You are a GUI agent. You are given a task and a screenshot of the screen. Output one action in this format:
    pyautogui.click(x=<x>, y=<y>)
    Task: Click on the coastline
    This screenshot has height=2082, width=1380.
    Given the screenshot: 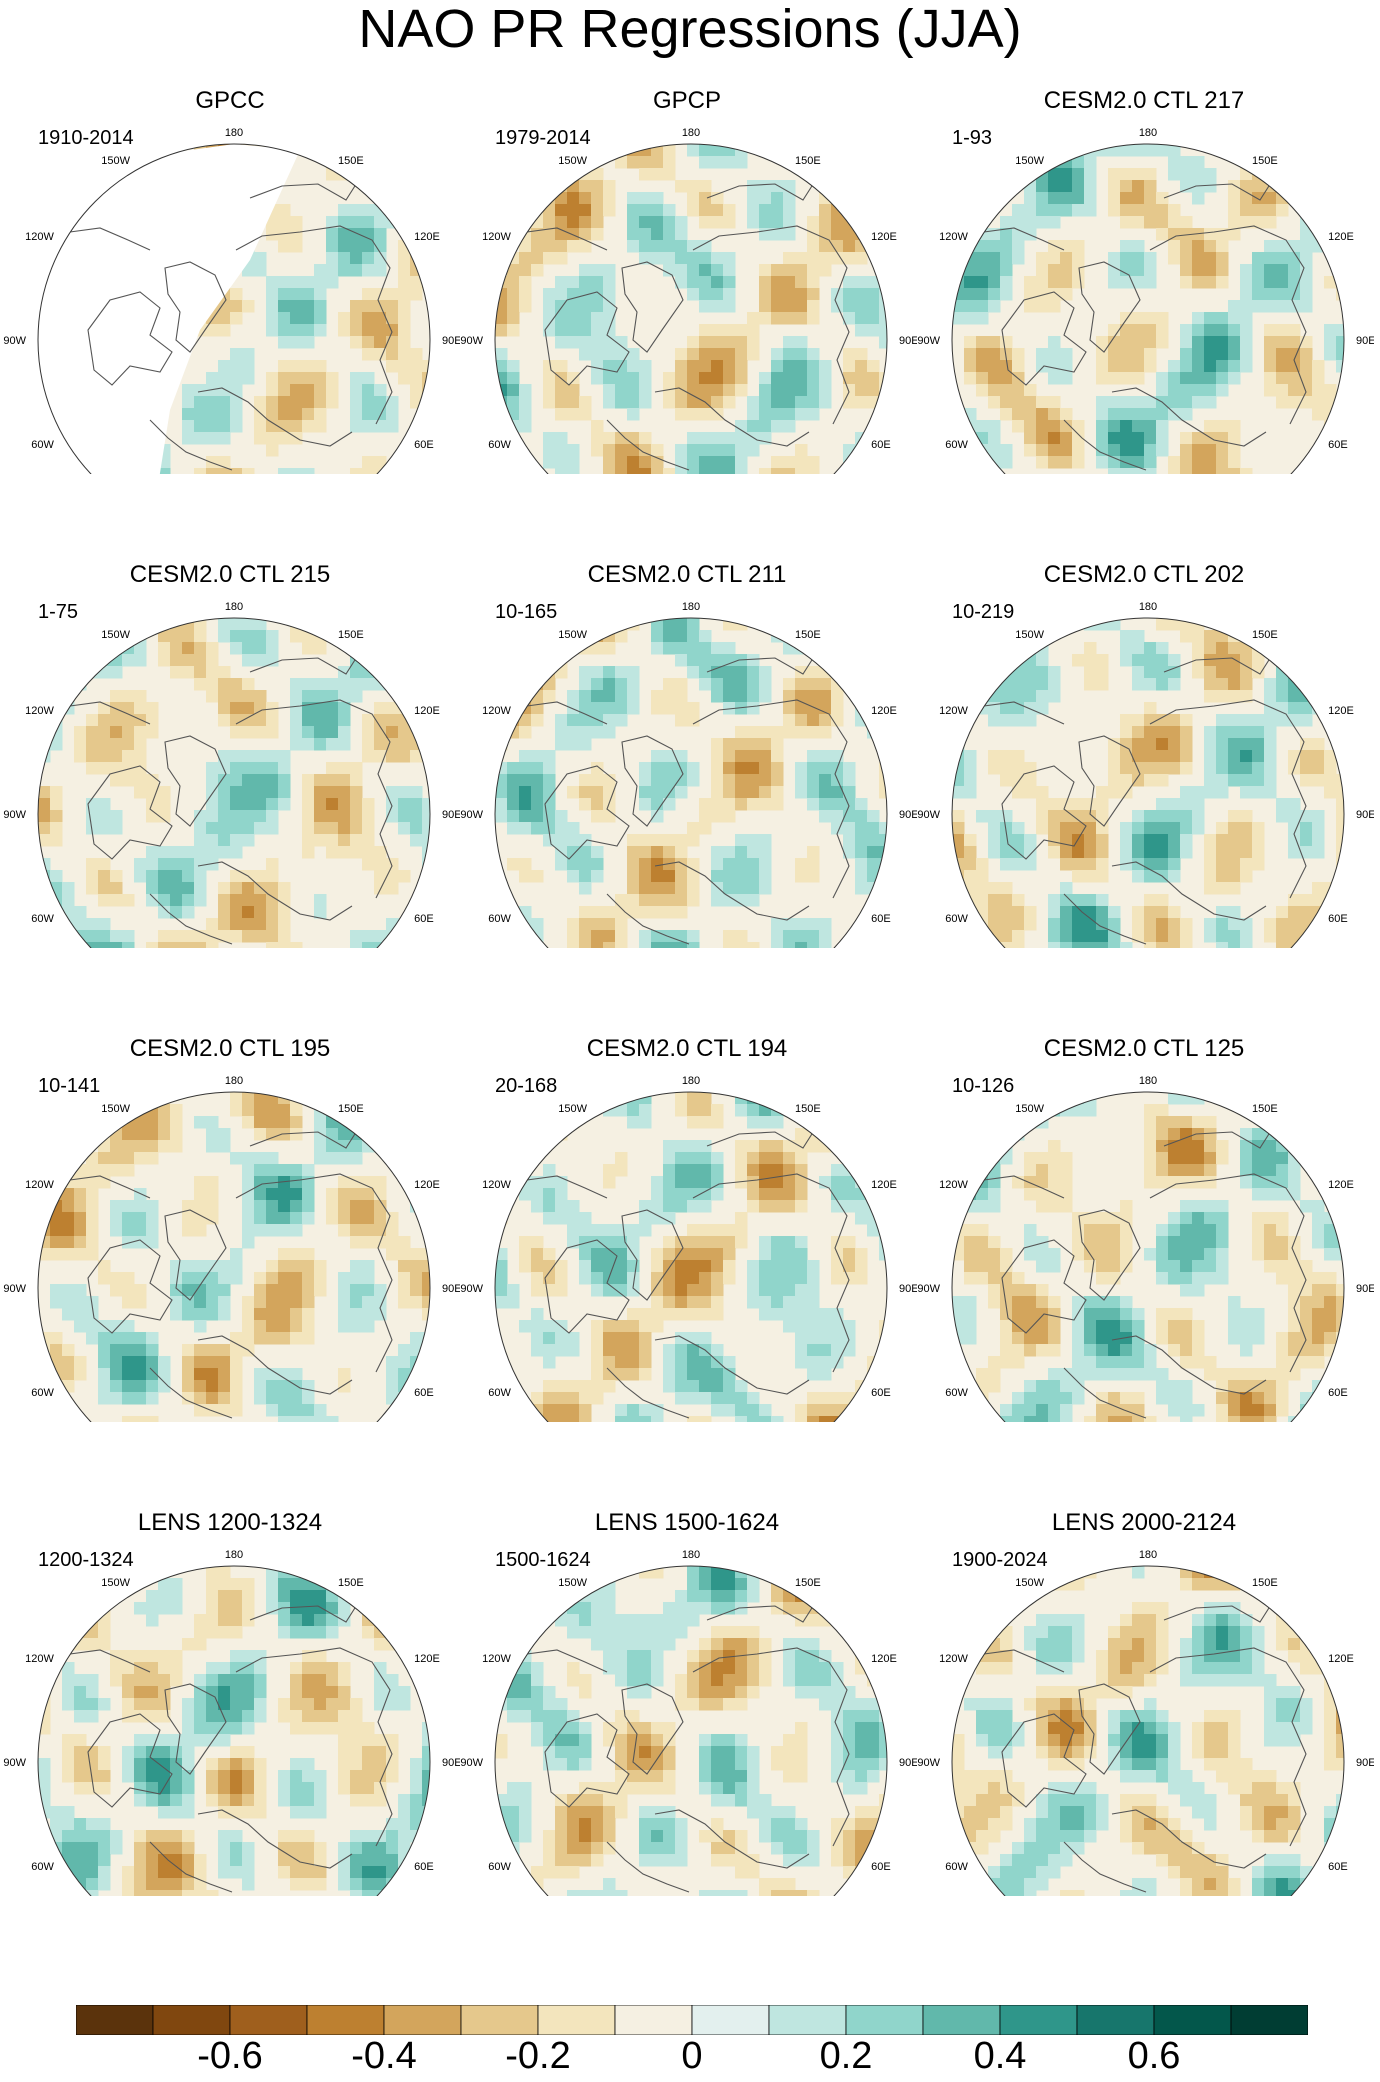 What is the action you would take?
    pyautogui.click(x=771, y=325)
    